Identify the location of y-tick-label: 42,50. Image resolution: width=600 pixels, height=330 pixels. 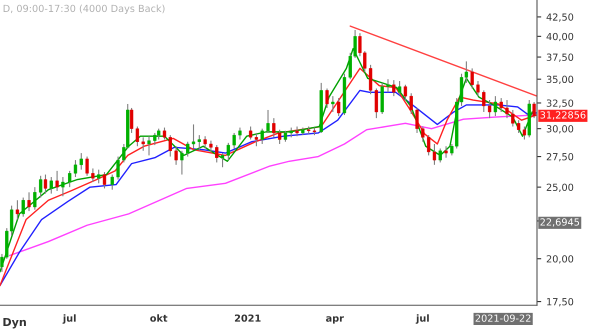
(560, 17).